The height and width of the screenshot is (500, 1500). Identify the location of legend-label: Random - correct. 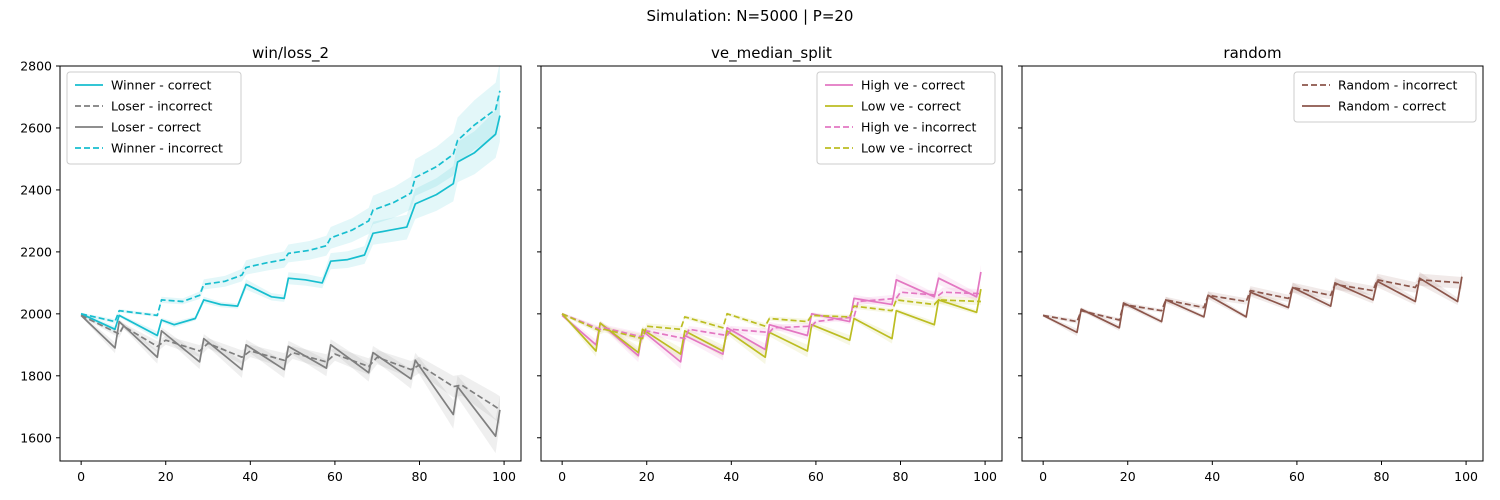
(1392, 106).